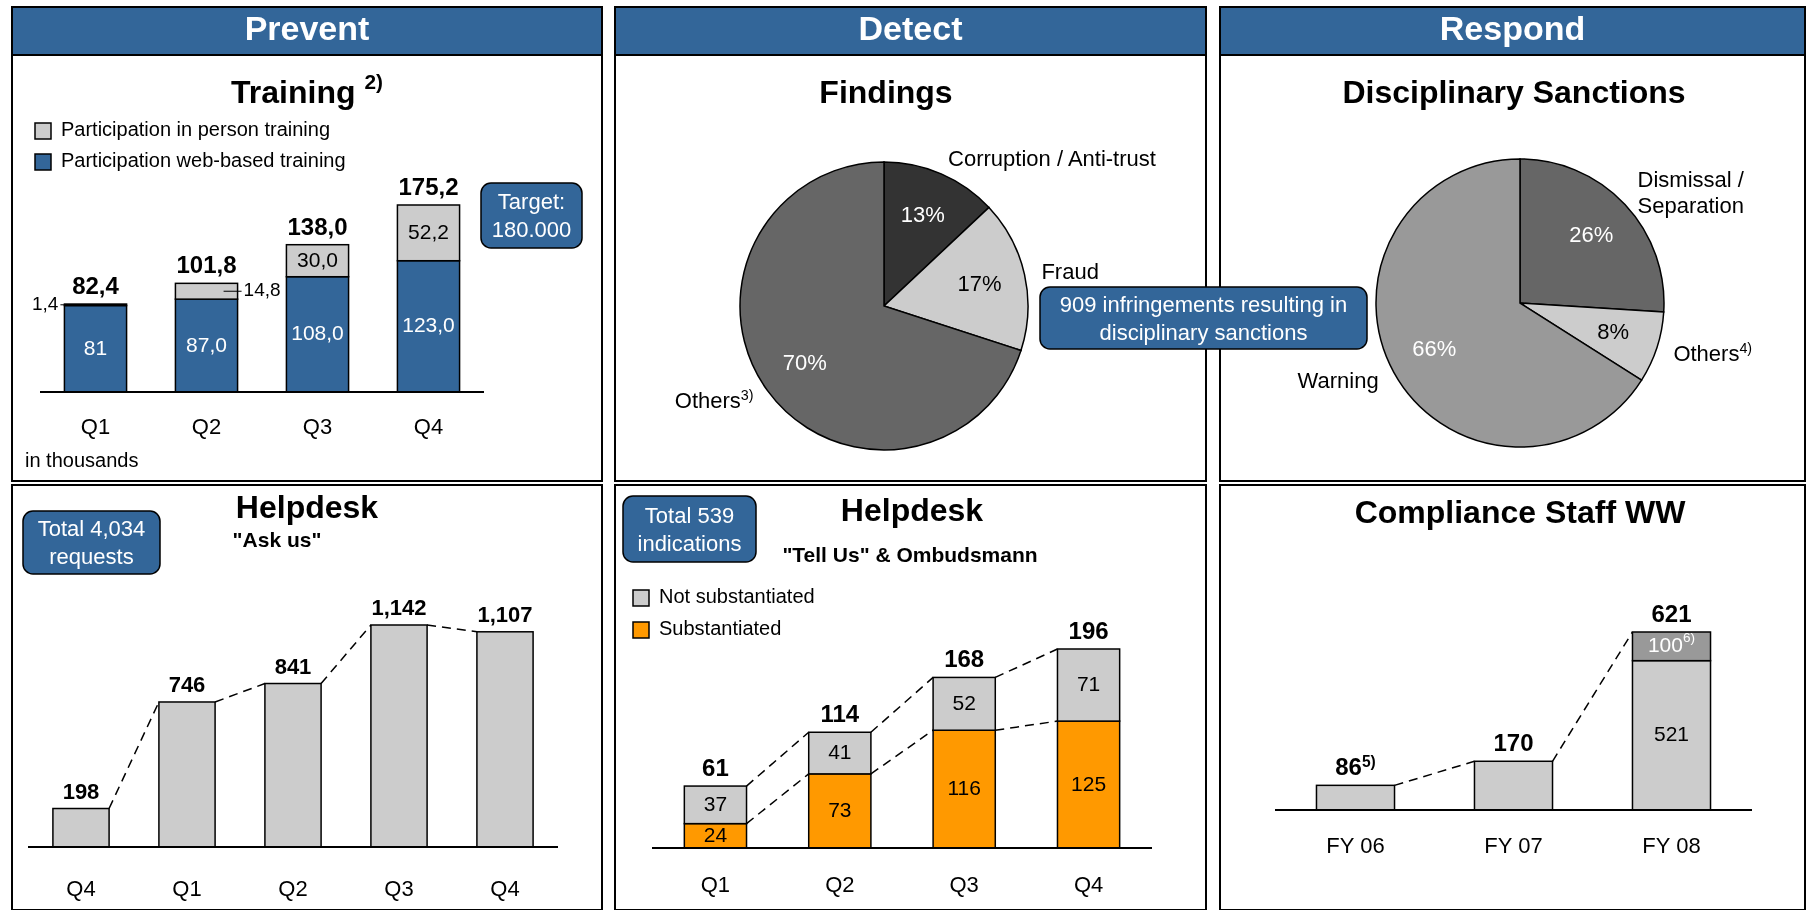 This screenshot has height=910, width=1812. Describe the element at coordinates (82, 460) in the screenshot. I see `text: in thousands` at that location.